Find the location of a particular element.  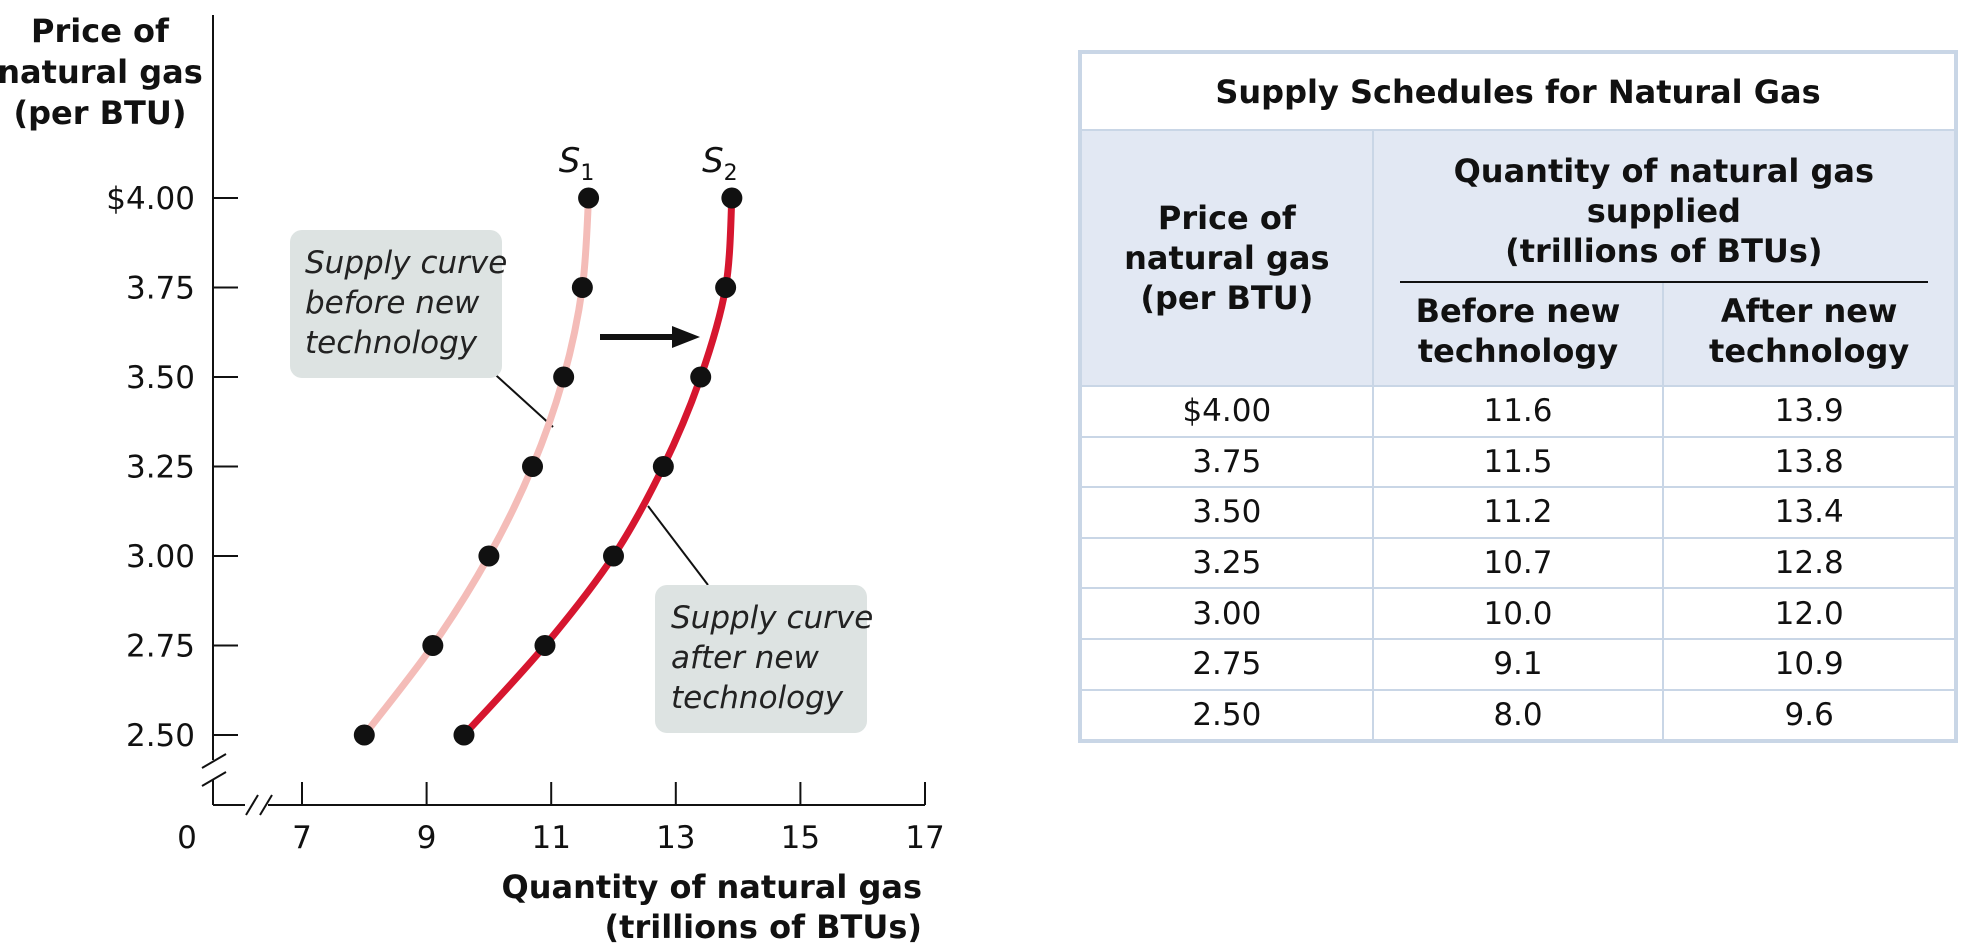

price-cell: 3.25 is located at coordinates (1228, 562).